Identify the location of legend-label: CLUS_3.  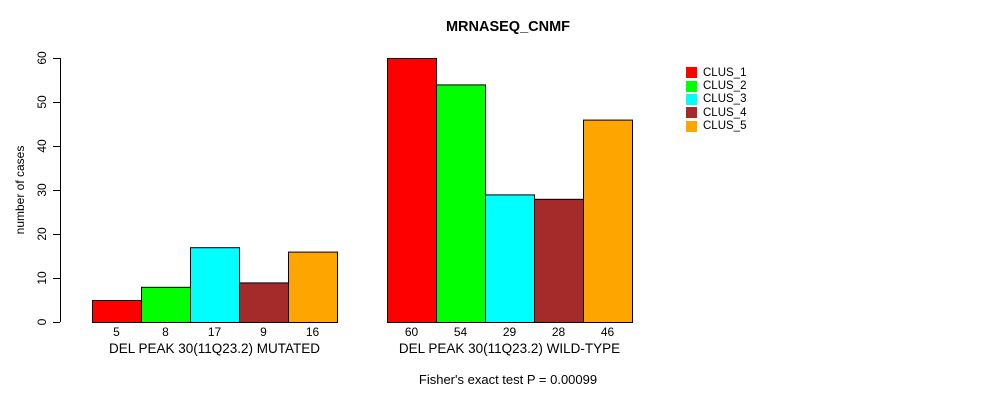
(725, 99).